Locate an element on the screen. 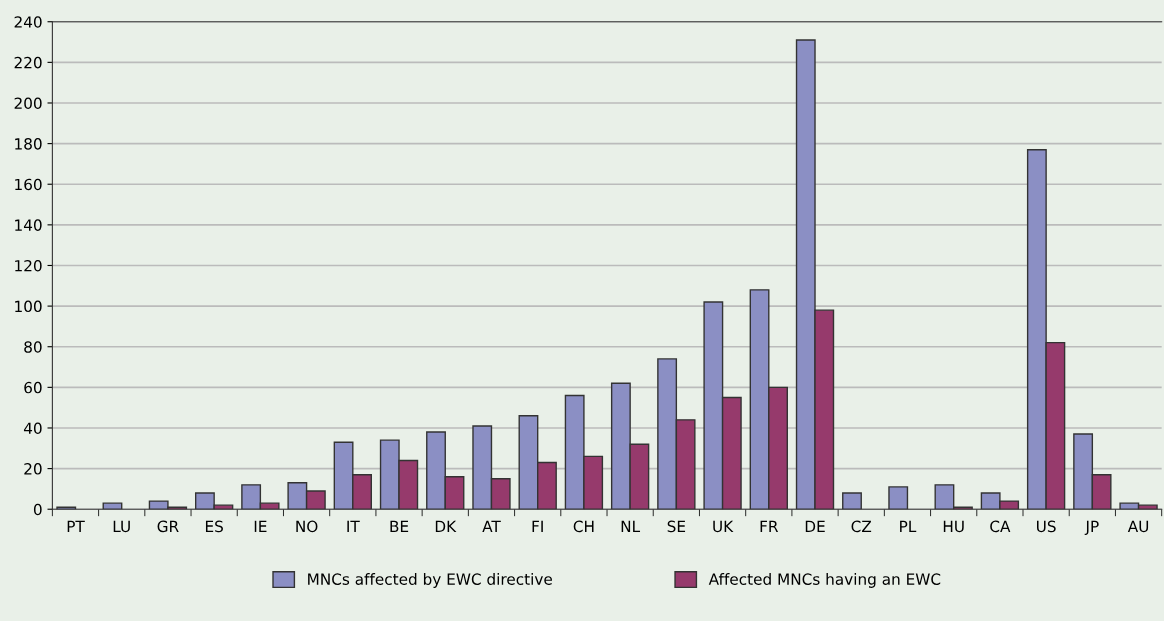 The height and width of the screenshot is (621, 1164). x-tick-label: NL is located at coordinates (631, 526).